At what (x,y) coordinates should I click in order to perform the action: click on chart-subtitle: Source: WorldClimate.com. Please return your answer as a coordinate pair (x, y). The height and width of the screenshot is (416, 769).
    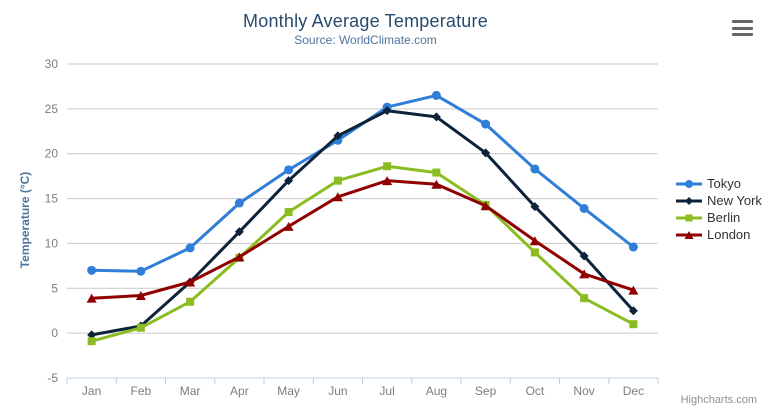
    Looking at the image, I should click on (365, 40).